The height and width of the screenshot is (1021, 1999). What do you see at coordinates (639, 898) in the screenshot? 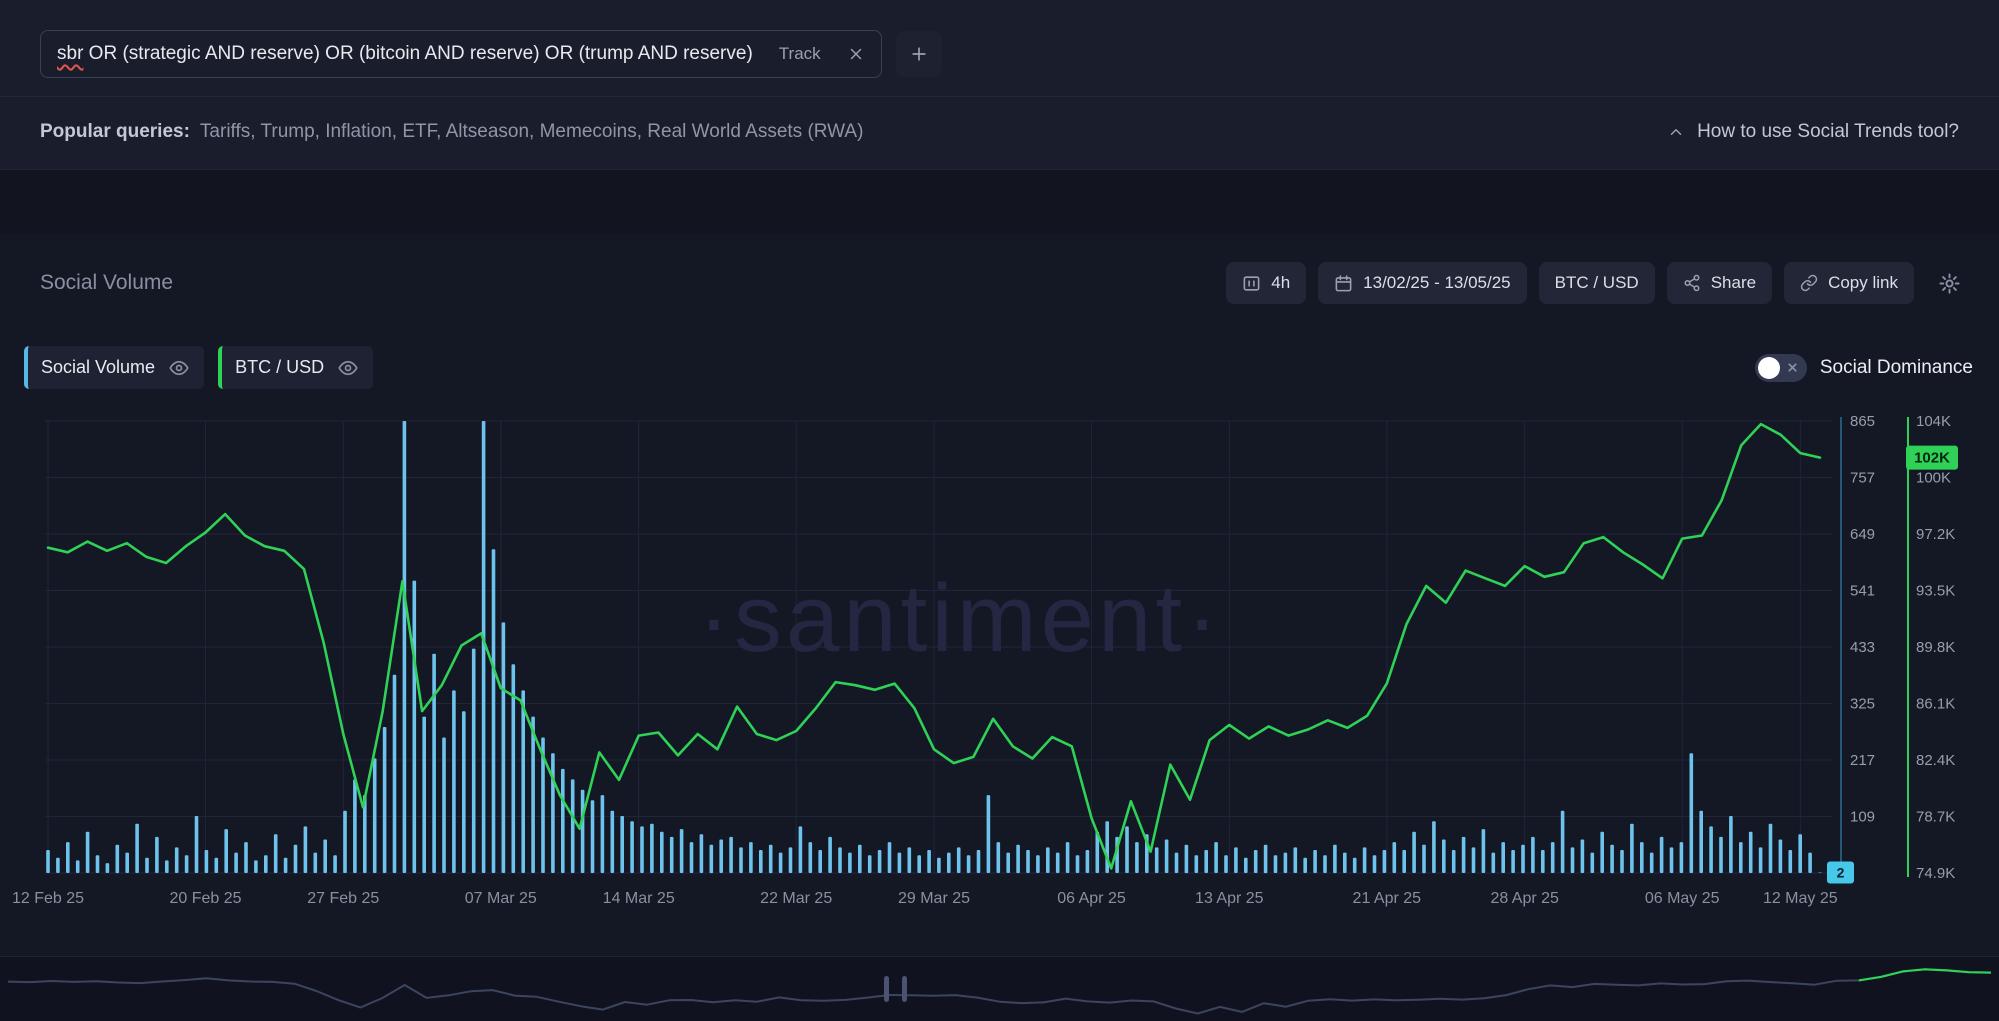
I see `svg-text: 14 Mar 25` at bounding box center [639, 898].